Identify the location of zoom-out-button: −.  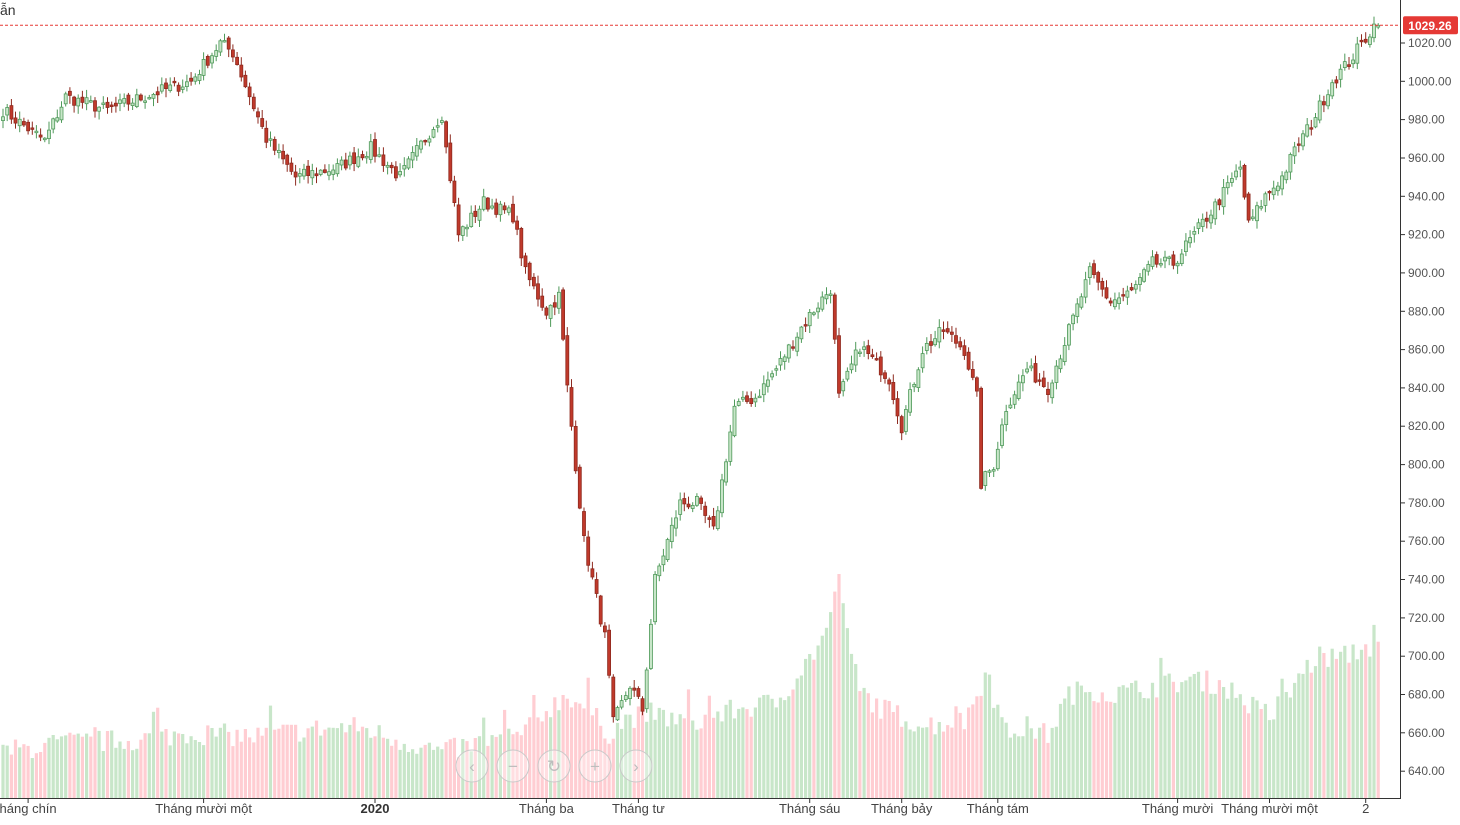
(513, 766).